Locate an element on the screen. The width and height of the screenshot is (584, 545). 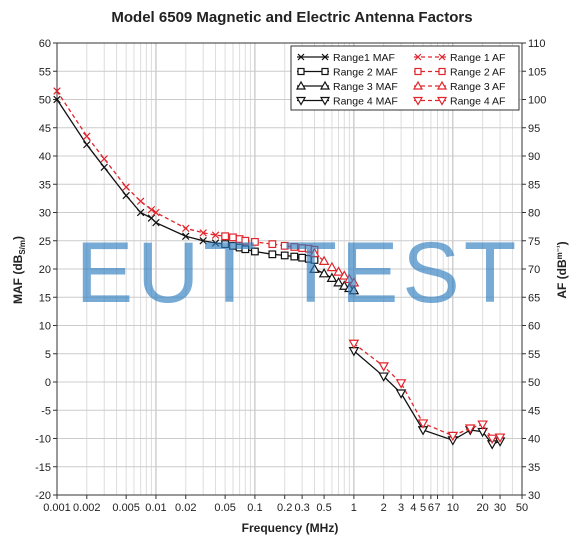
y2-tick-label: 90 is located at coordinates (534, 157).